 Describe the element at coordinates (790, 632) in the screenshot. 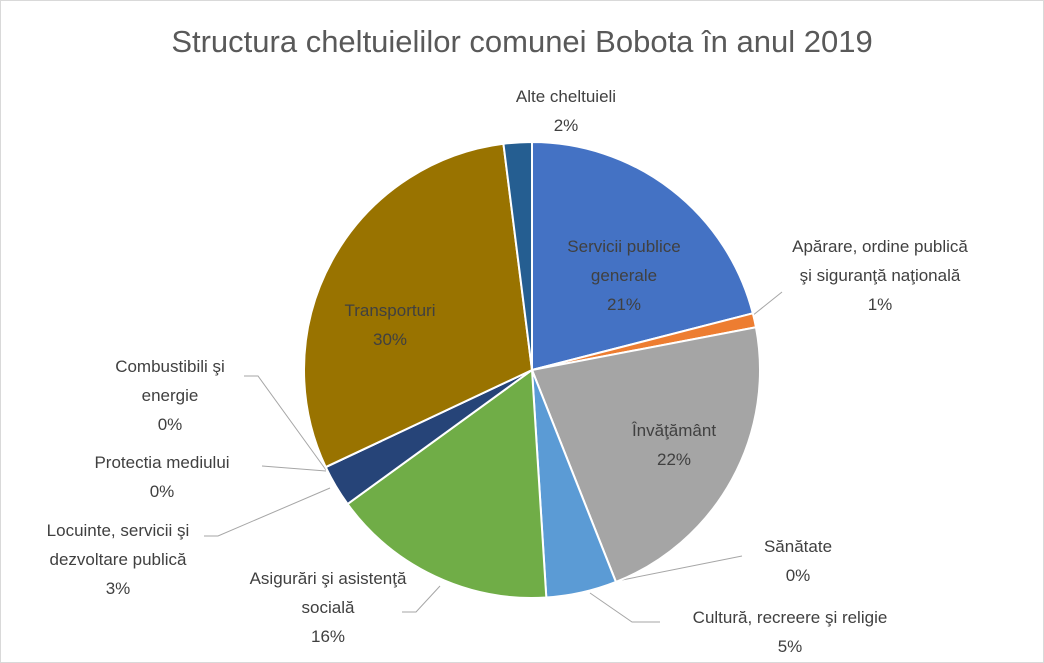

I see `data-label: Cultură, recreere şi religie 5%` at that location.